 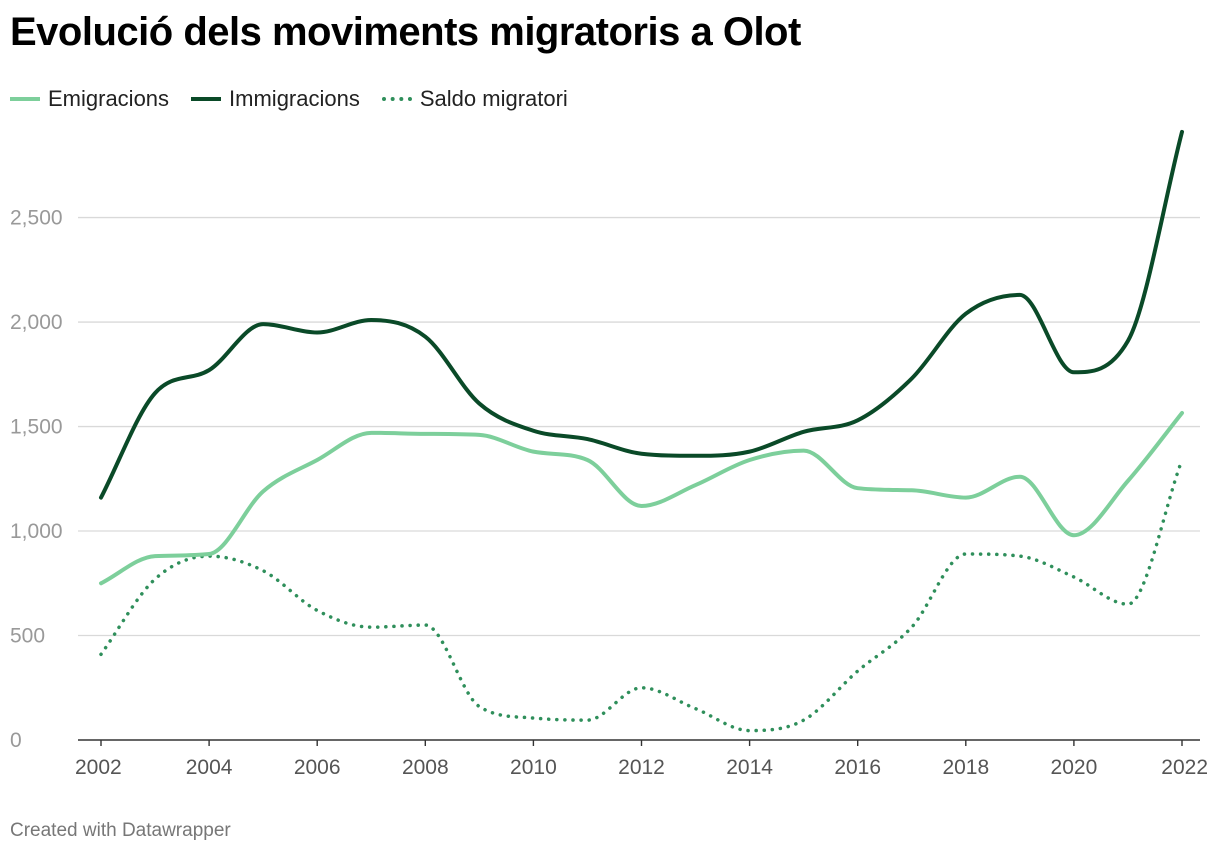 I want to click on x-tick-label: 2004, so click(x=209, y=767).